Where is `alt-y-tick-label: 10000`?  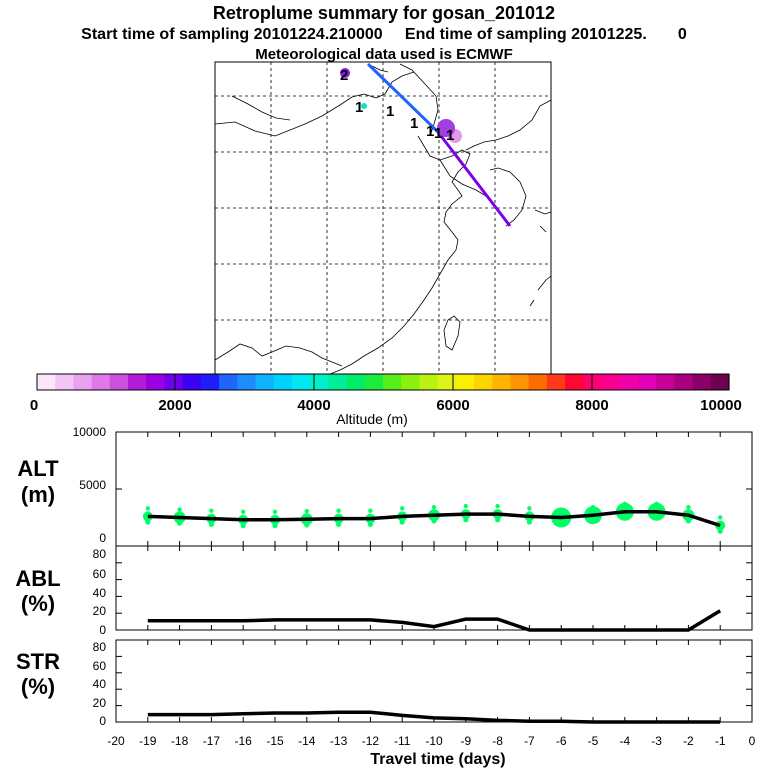 alt-y-tick-label: 10000 is located at coordinates (90, 432).